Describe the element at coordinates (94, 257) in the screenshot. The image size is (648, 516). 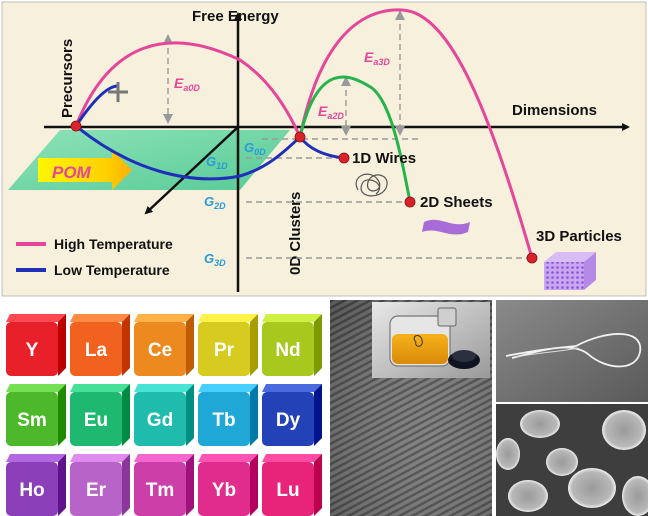
I see `legend: High Temperature Low Temperature` at that location.